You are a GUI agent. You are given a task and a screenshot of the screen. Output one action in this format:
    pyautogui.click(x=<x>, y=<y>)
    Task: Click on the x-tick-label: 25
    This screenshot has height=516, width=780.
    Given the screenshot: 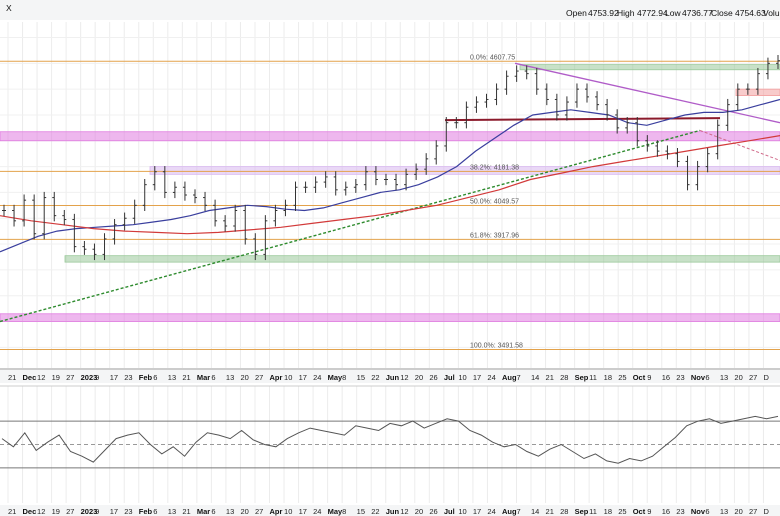 What is the action you would take?
    pyautogui.click(x=622, y=377)
    